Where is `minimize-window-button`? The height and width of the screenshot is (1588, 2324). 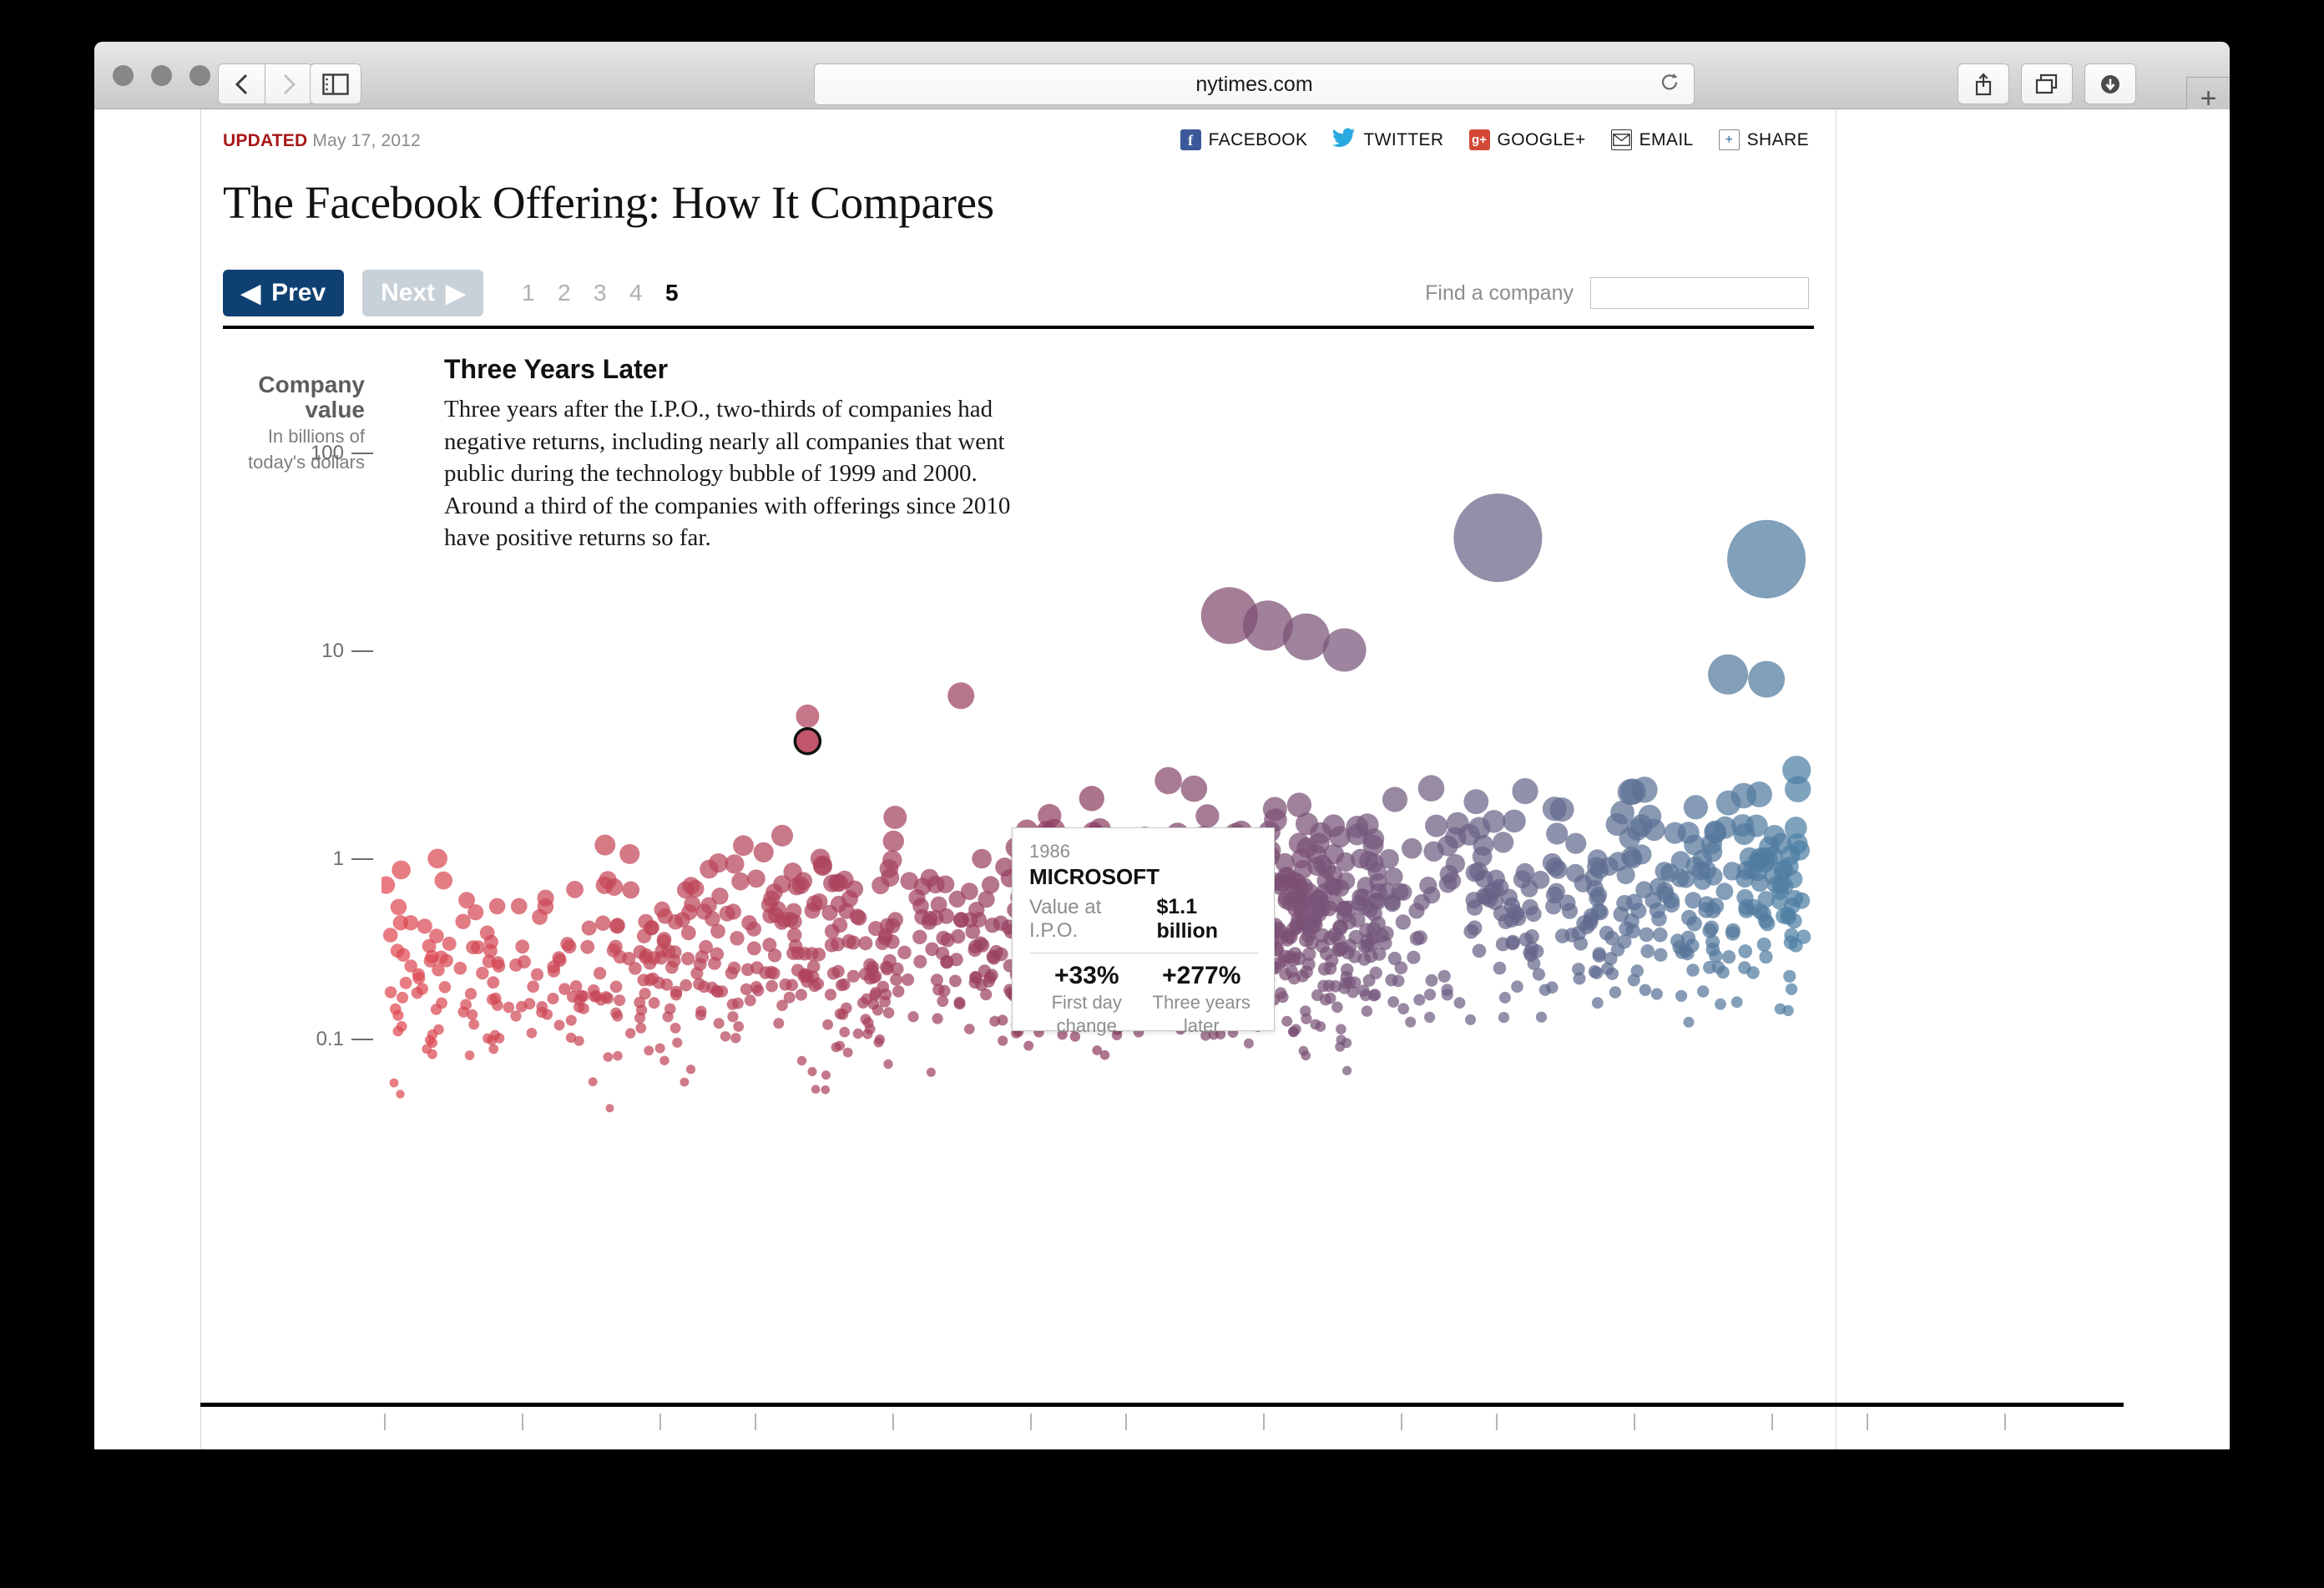
minimize-window-button is located at coordinates (161, 75).